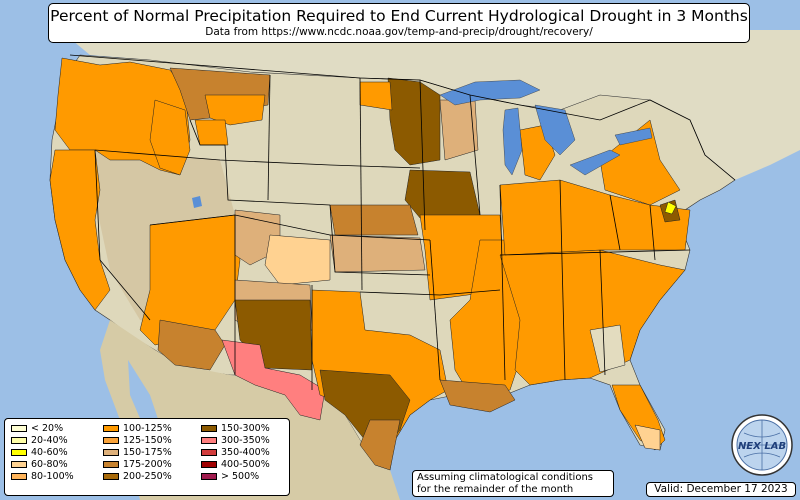  I want to click on logo-text: NEX LAB, so click(762, 446).